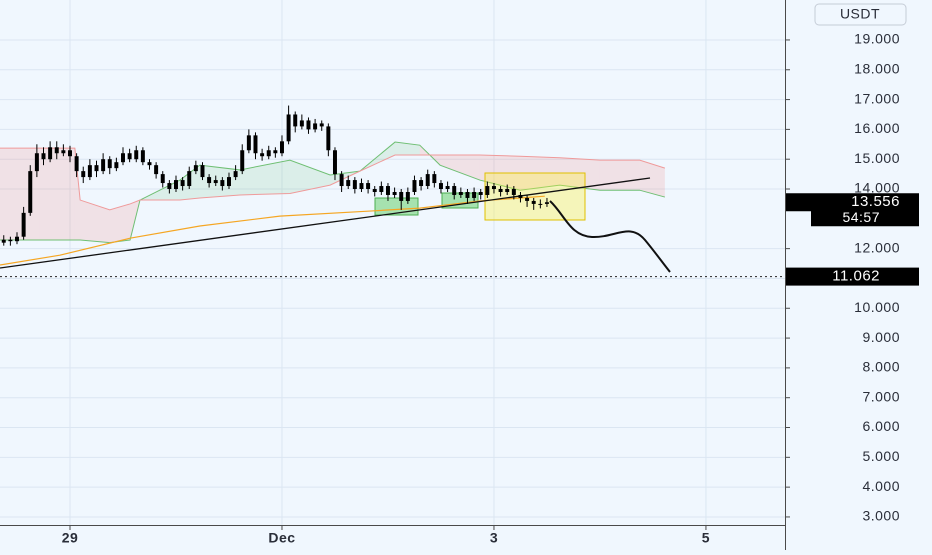  Describe the element at coordinates (860, 14) in the screenshot. I see `currency-button` at that location.